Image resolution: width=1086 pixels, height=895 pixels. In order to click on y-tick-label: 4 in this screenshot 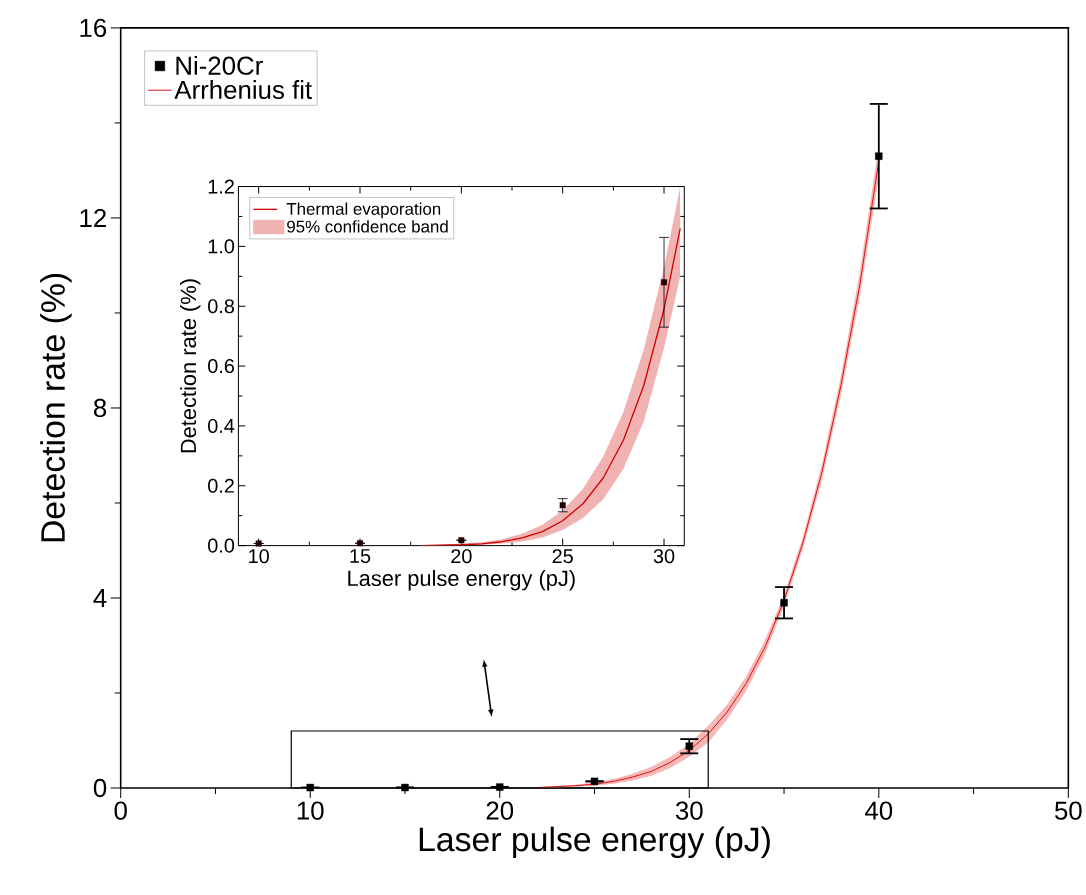, I will do `click(100, 598)`.